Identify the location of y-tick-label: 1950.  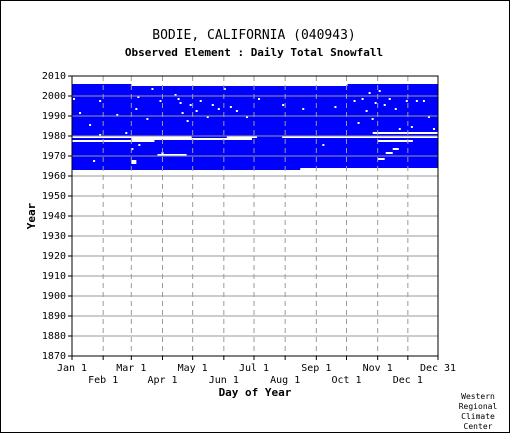
(54, 196).